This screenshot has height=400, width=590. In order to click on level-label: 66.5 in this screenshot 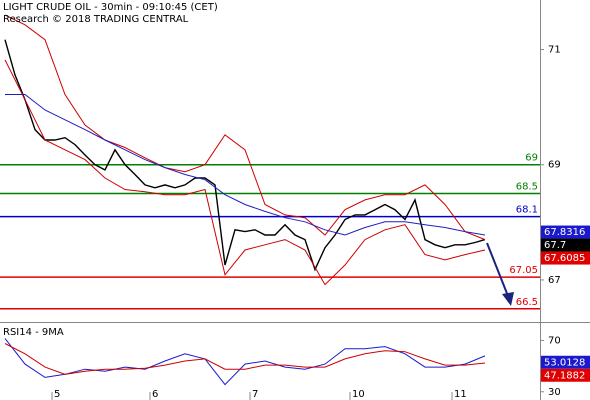, I will do `click(527, 302)`.